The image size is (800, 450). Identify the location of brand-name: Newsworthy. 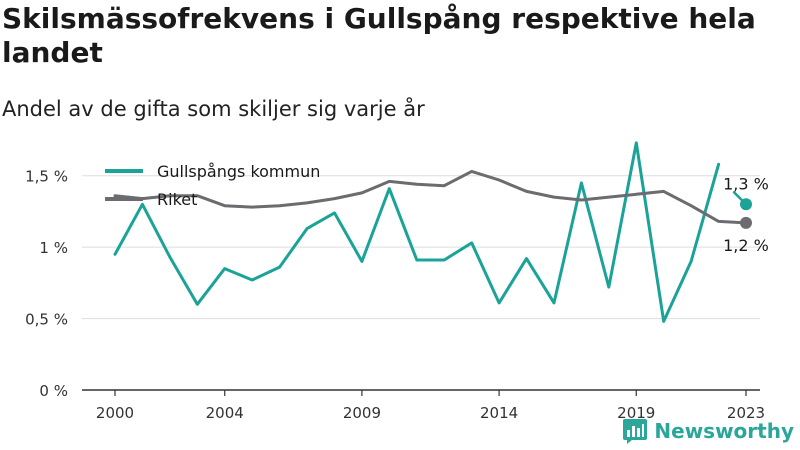
(724, 431).